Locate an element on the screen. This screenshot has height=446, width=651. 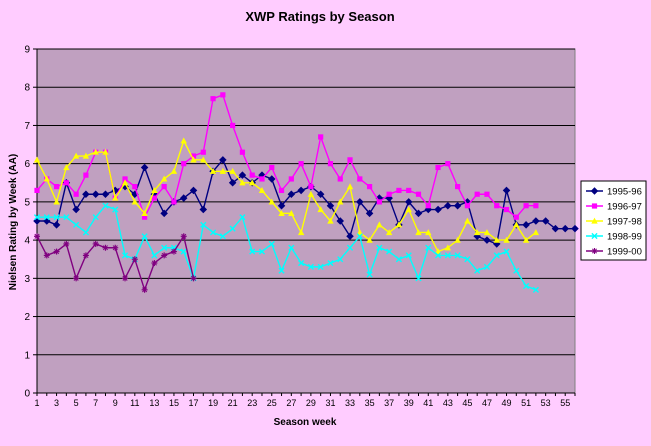
x-tick-label: 27 is located at coordinates (291, 403).